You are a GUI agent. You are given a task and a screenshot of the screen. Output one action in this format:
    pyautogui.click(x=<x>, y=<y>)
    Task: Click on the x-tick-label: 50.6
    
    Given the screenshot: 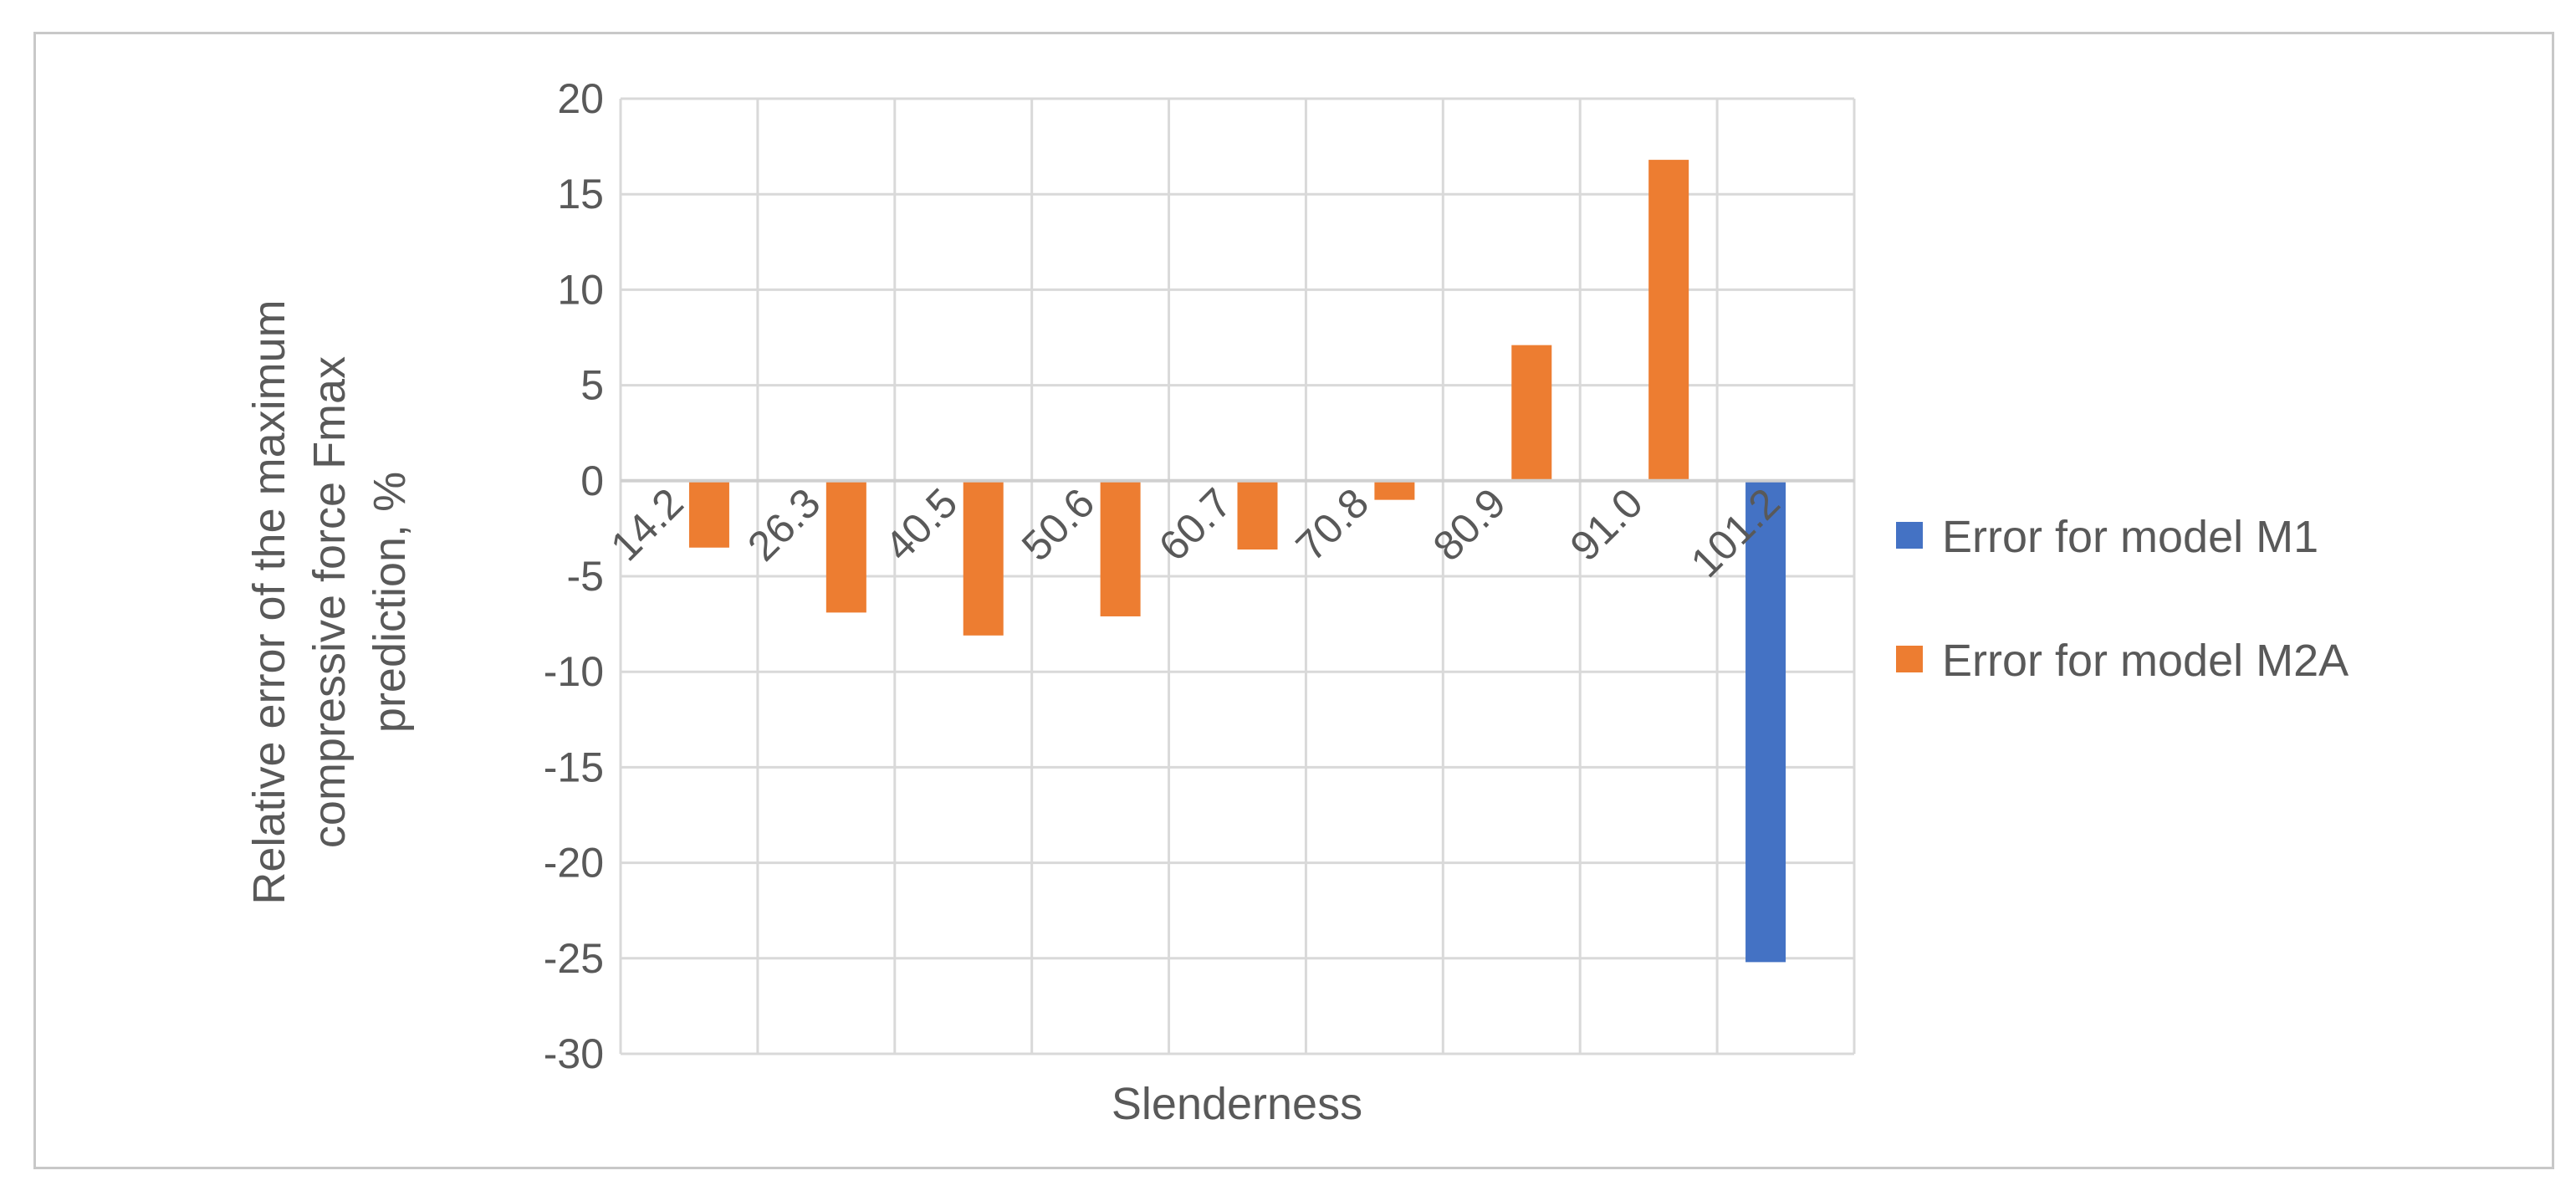 What is the action you would take?
    pyautogui.click(x=1058, y=524)
    